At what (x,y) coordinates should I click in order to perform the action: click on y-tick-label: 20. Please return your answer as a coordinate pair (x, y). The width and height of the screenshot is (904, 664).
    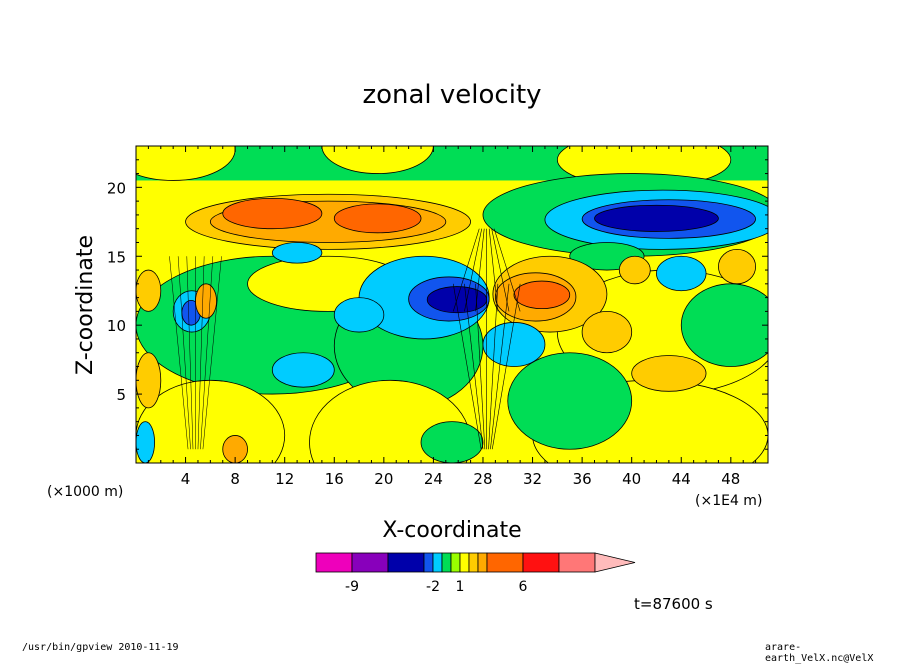
    Looking at the image, I should click on (116, 188).